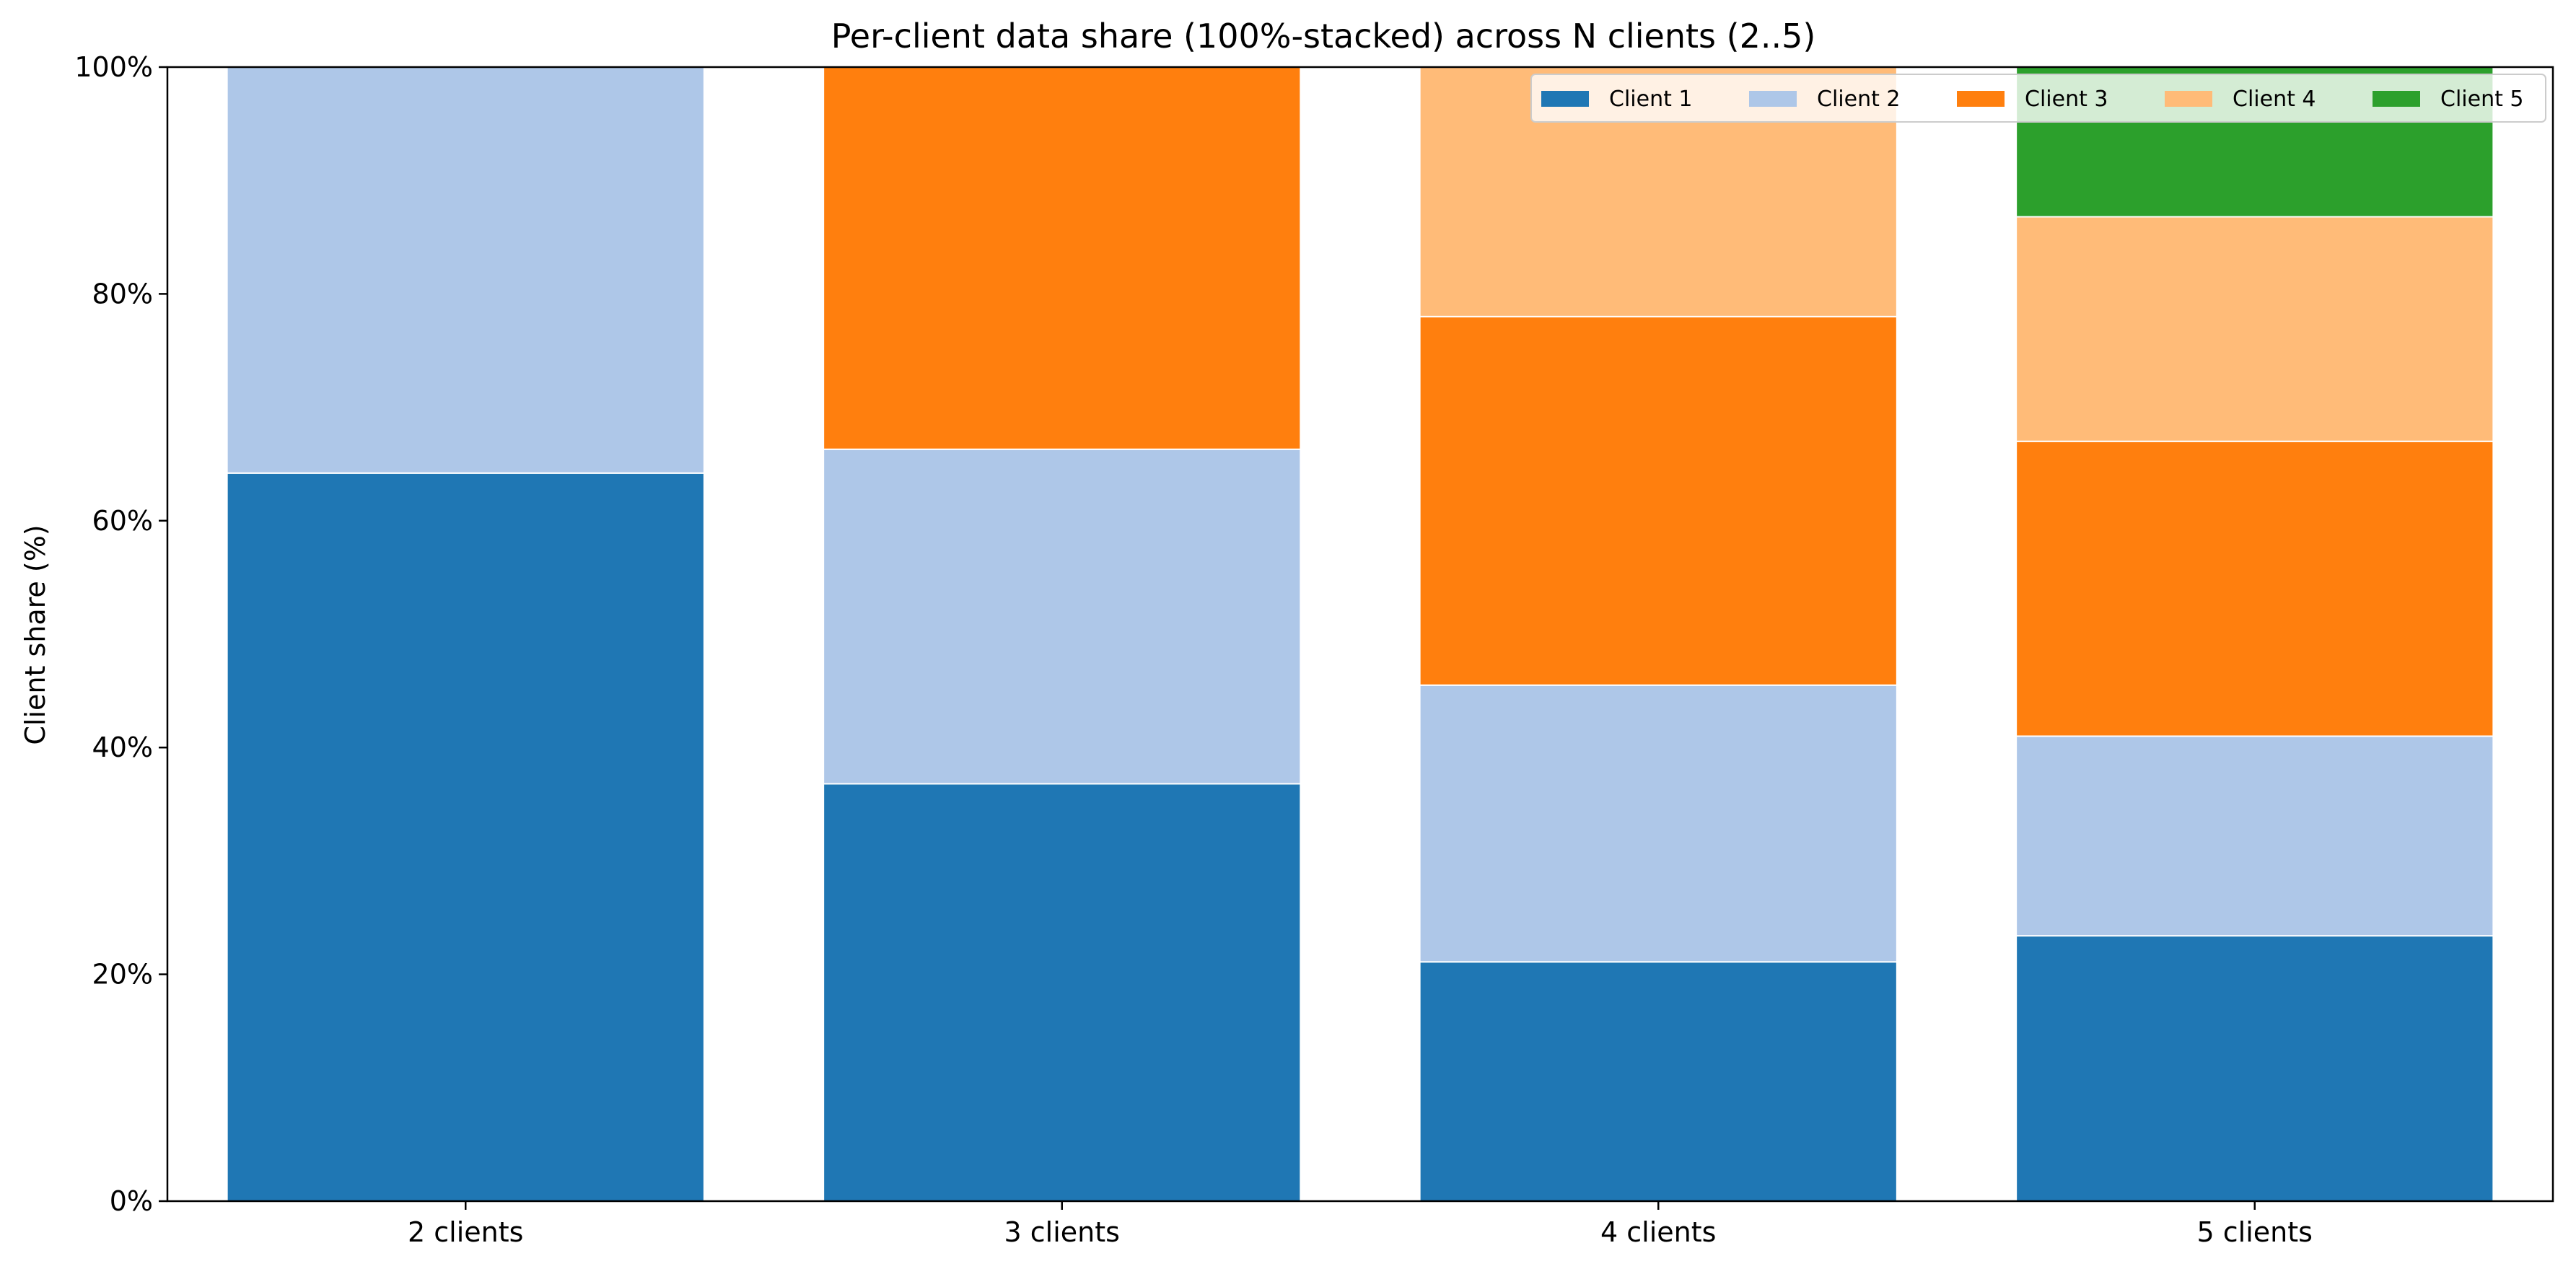 This screenshot has width=2576, height=1274. Describe the element at coordinates (1650, 100) in the screenshot. I see `legend-label-client-1: Client 1` at that location.